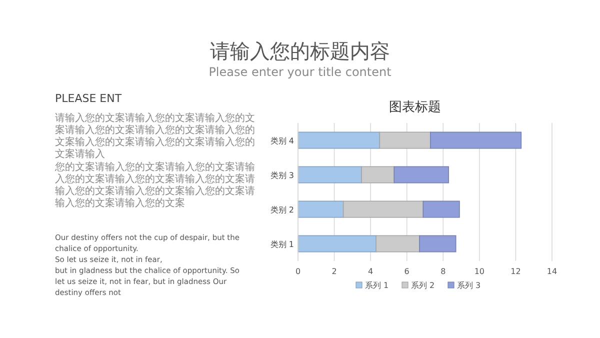 This screenshot has height=338, width=600. I want to click on text: 您的文案请输入您的文案请输入您的文案请输入您的文案请输入您的文案请输入您的文案请输入您的文案请输入您的文案输入您的文案请输入您的文案请输入您的文案, so click(155, 186).